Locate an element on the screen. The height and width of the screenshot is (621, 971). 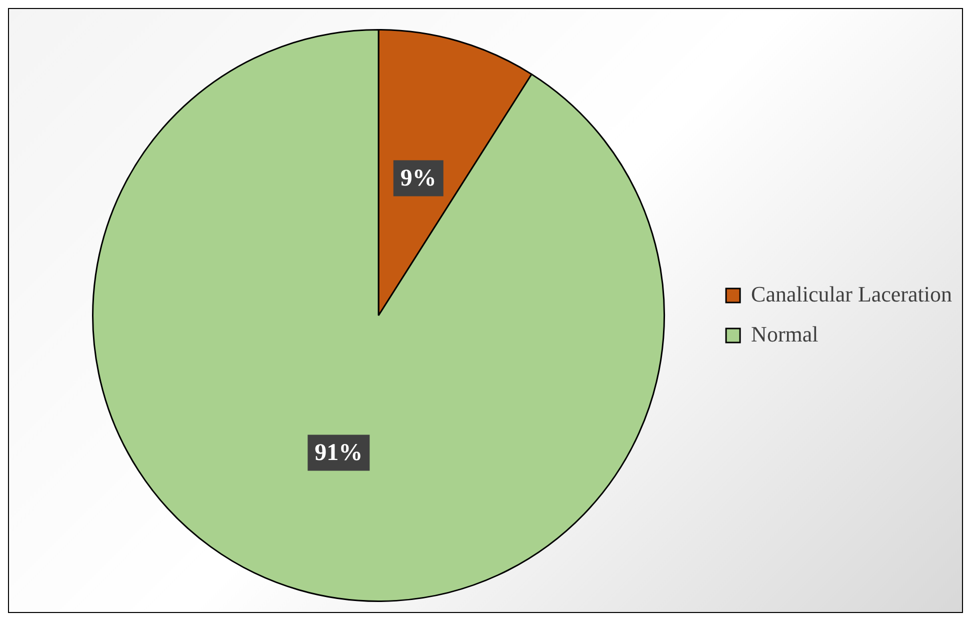
legend-label: Normal is located at coordinates (784, 333).